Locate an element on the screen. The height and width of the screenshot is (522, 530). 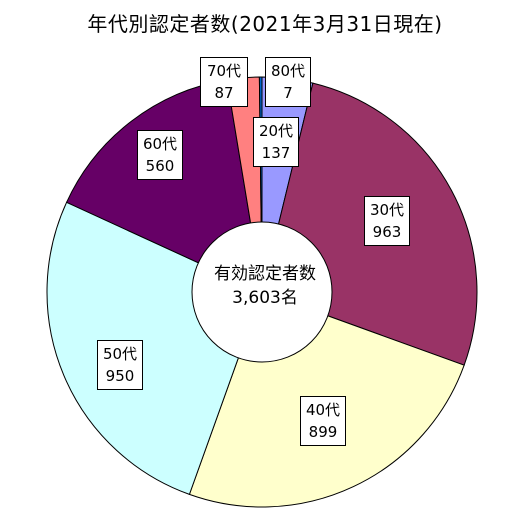
center-label: 有効認定者数 is located at coordinates (265, 274).